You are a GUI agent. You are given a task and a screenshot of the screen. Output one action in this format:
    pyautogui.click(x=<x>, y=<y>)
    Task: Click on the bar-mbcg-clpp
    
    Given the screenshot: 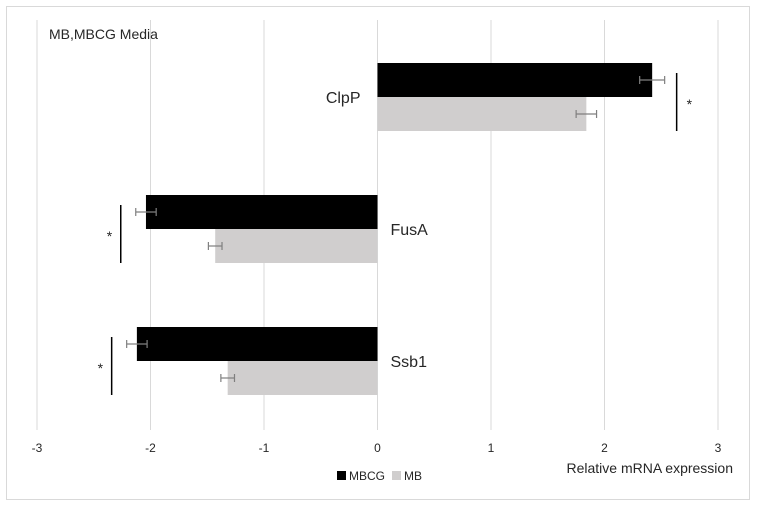 What is the action you would take?
    pyautogui.click(x=515, y=80)
    